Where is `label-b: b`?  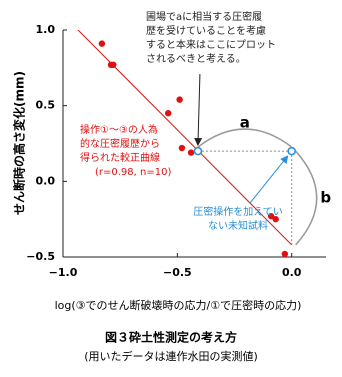 label-b: b is located at coordinates (325, 197).